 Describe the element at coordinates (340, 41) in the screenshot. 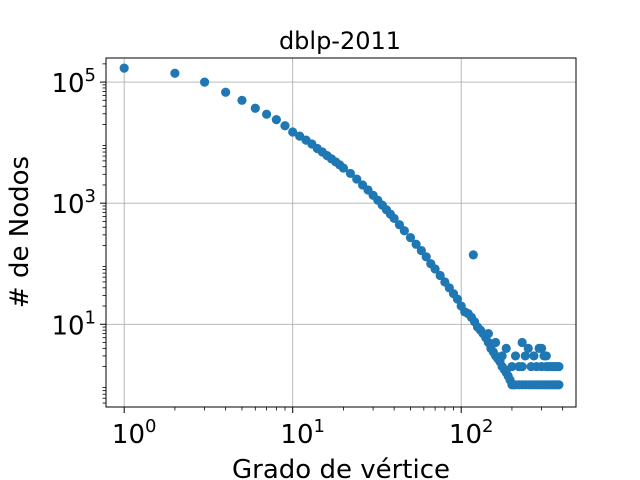

I see `chart-title: dblp-2011` at that location.